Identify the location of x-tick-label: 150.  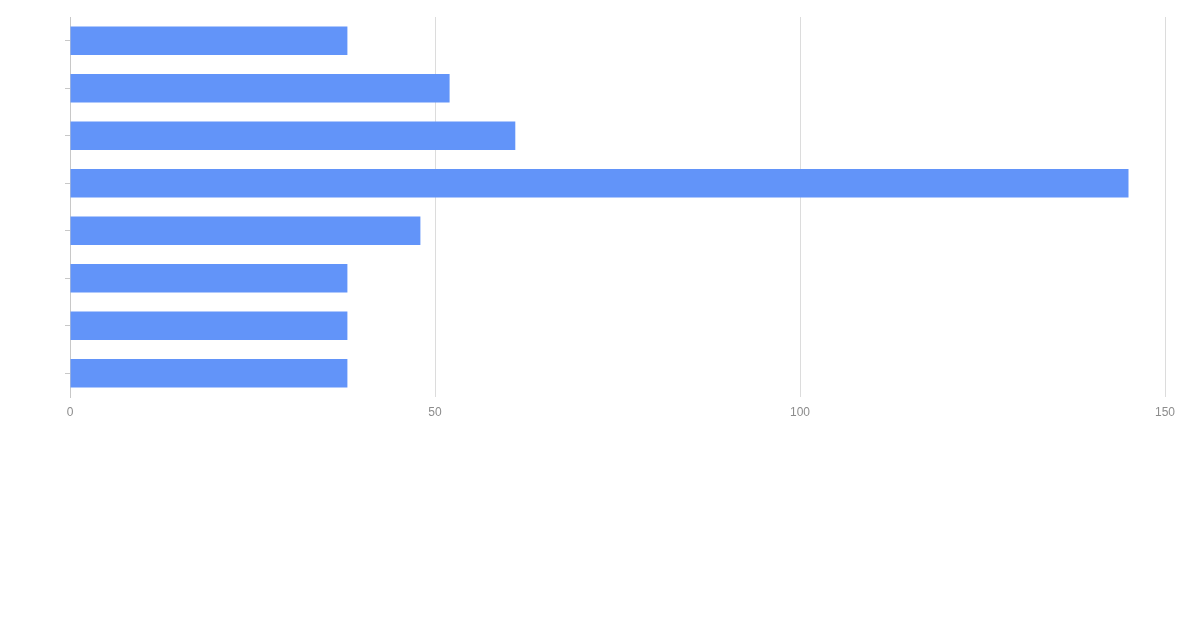
(1165, 411).